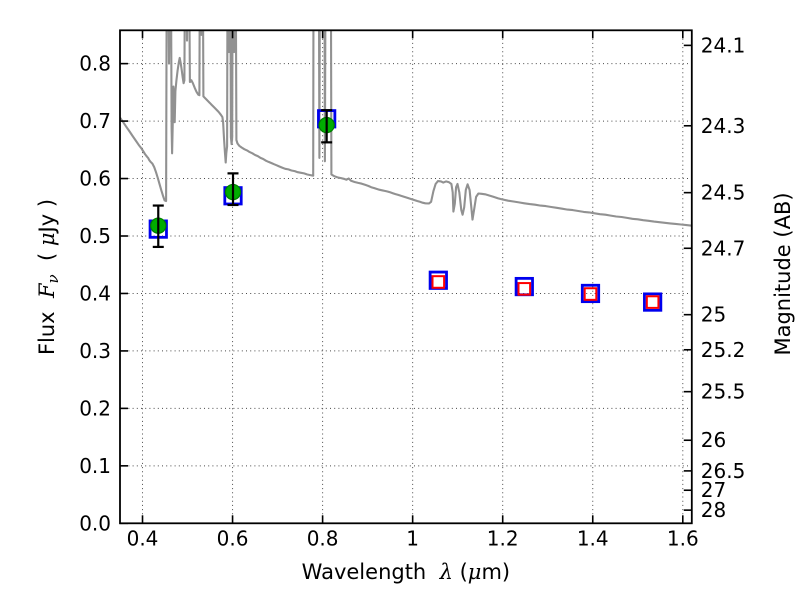  Describe the element at coordinates (143, 539) in the screenshot. I see `x-tick-label: 0.4` at that location.